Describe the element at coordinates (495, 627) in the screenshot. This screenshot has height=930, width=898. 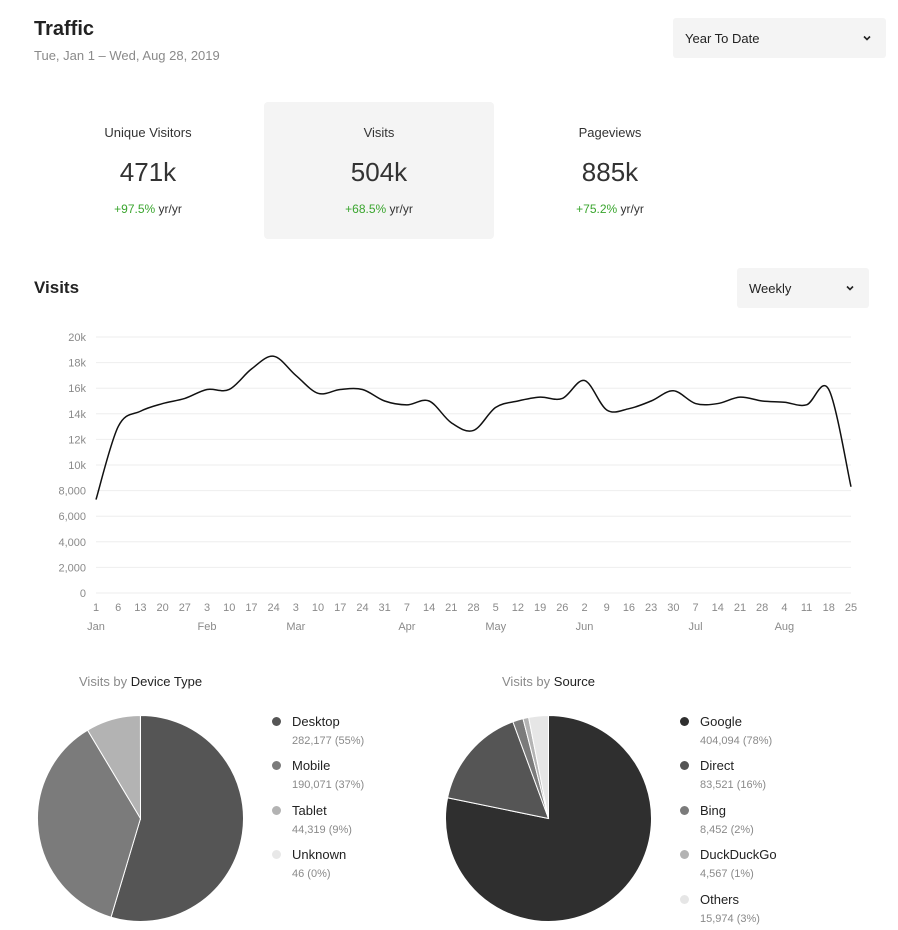
I see `x-month-label: May` at that location.